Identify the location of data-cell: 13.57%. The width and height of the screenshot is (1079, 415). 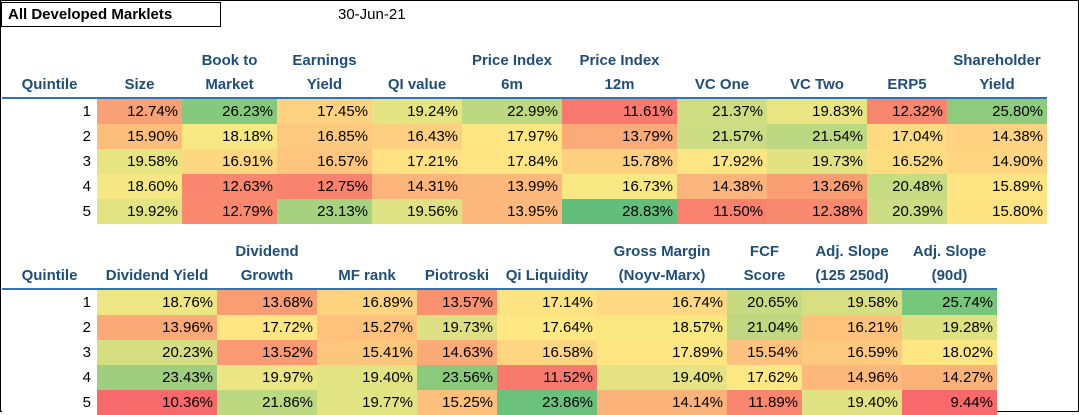
(457, 302).